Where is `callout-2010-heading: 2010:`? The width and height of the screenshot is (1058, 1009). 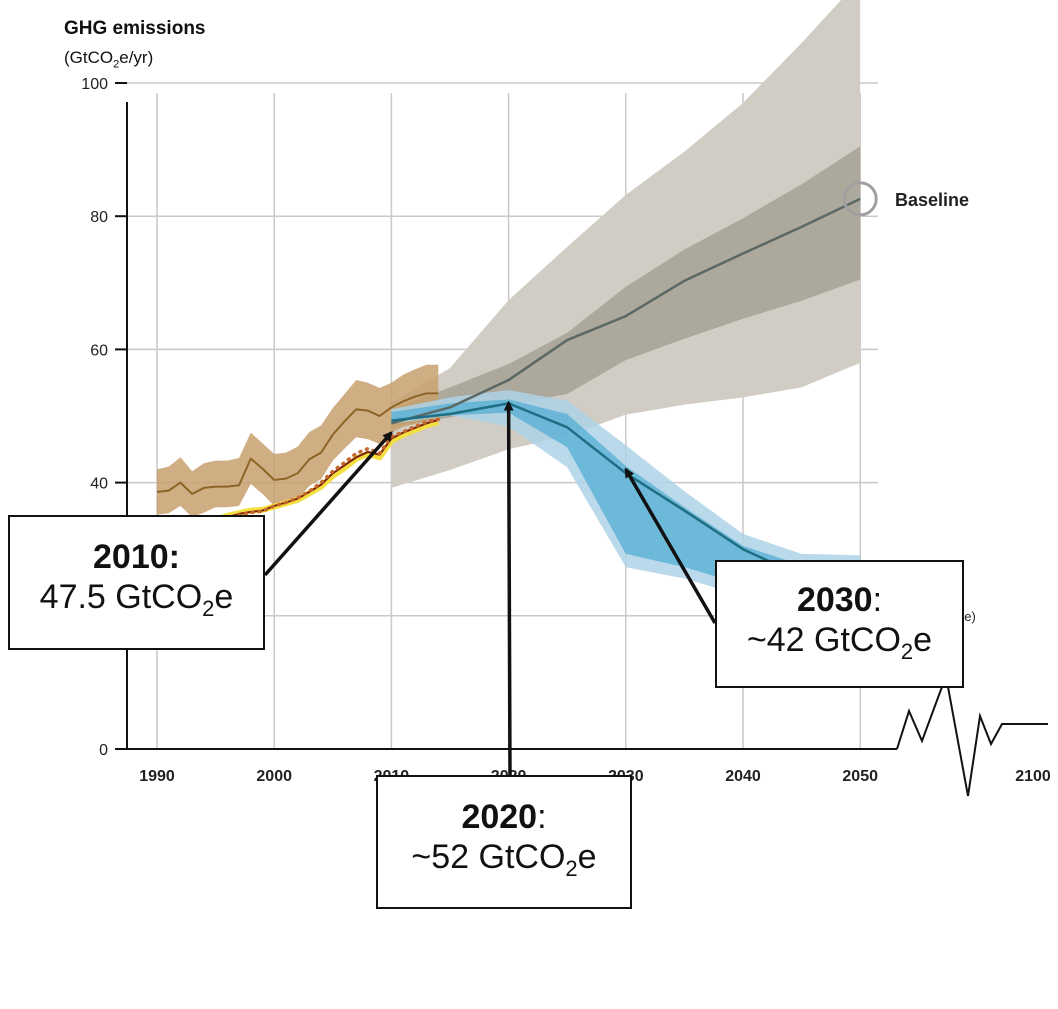
callout-2010-heading: 2010: is located at coordinates (136, 557).